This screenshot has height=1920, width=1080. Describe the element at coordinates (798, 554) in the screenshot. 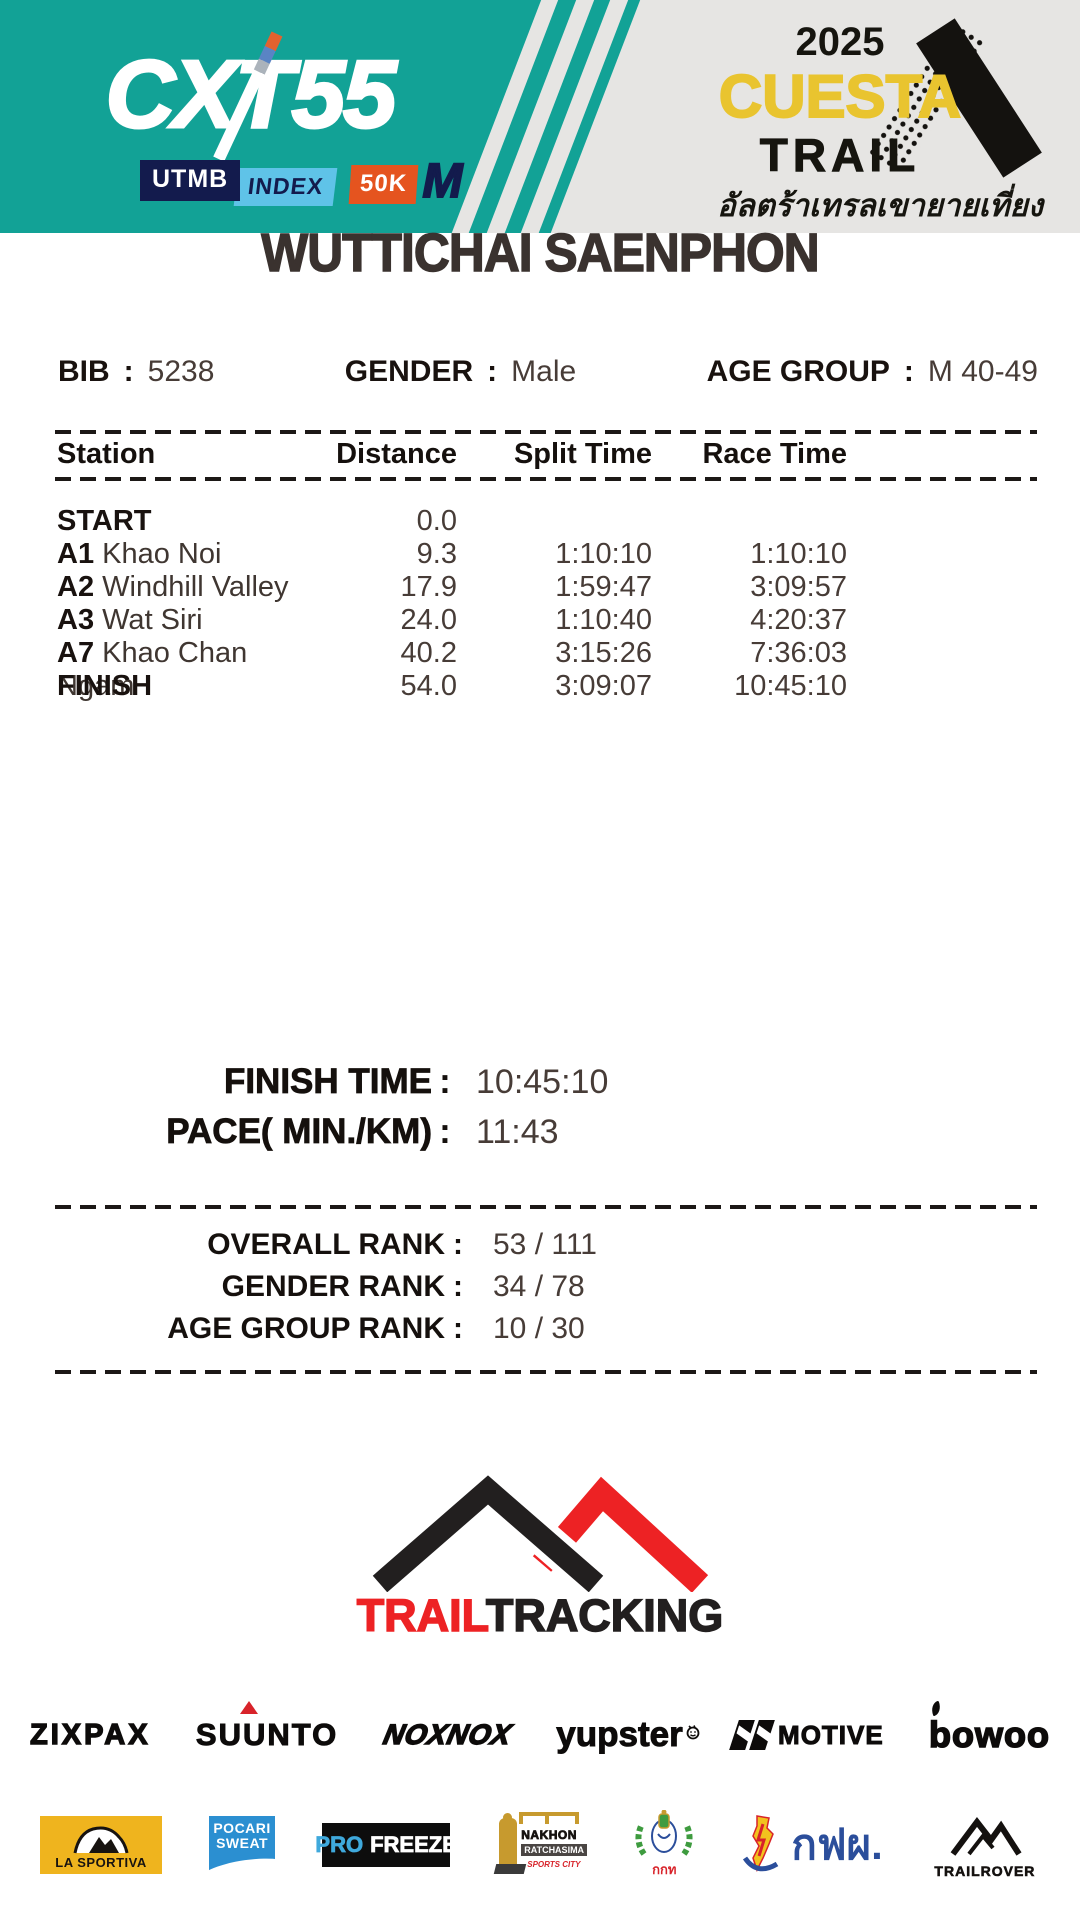

I see `race-time-value: 1:10:10` at that location.